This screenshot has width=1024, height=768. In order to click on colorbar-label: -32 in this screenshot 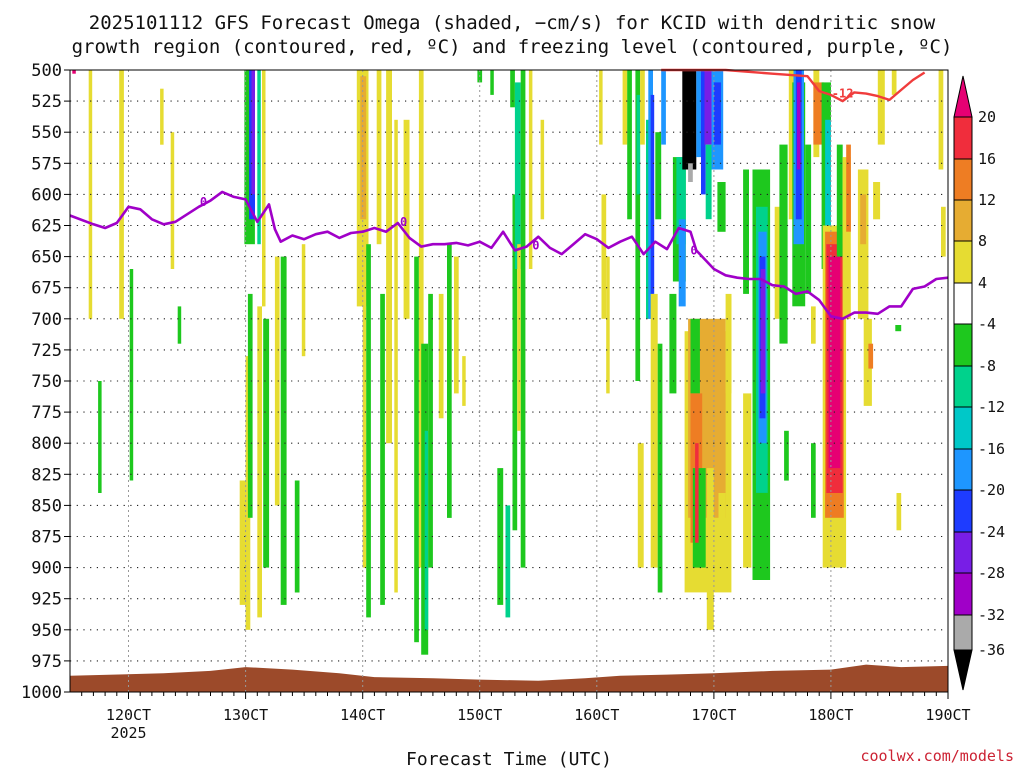, I will do `click(991, 615)`.